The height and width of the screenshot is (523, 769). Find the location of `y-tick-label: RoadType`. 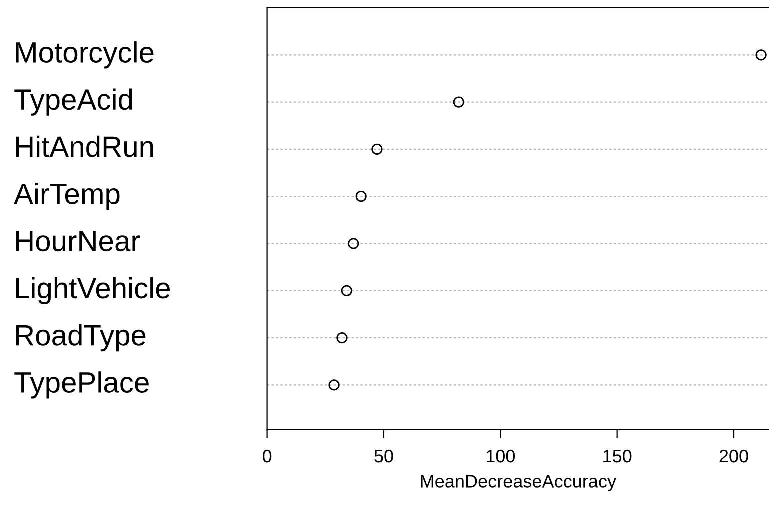

y-tick-label: RoadType is located at coordinates (81, 338).